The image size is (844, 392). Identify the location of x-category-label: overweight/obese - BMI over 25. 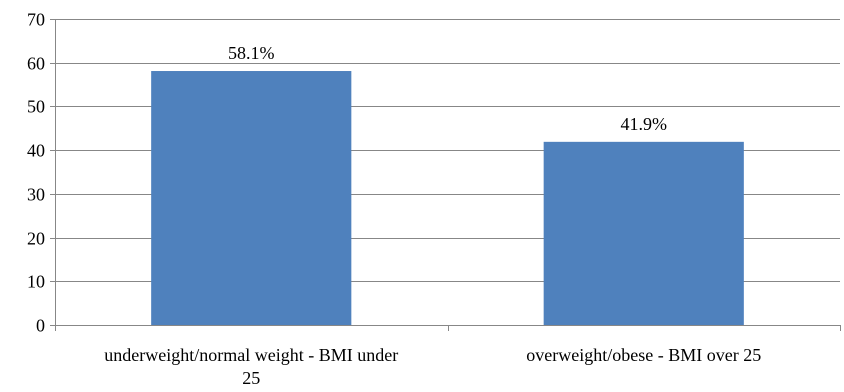
(643, 355).